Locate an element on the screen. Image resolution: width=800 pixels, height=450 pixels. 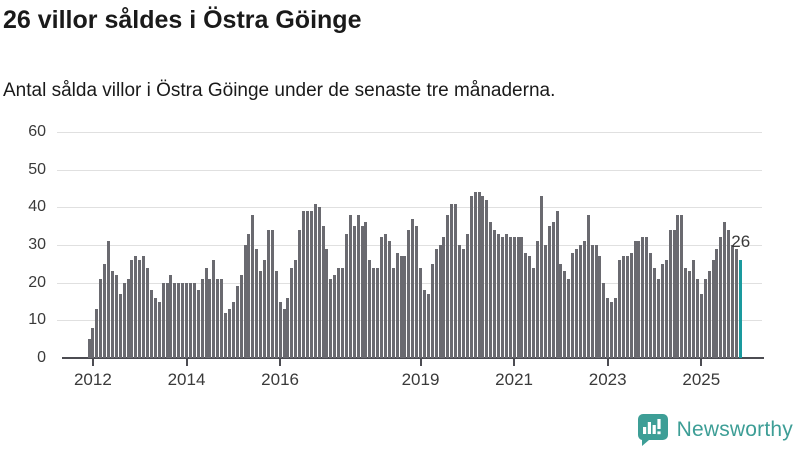
x-axis-label: 2019 is located at coordinates (420, 379).